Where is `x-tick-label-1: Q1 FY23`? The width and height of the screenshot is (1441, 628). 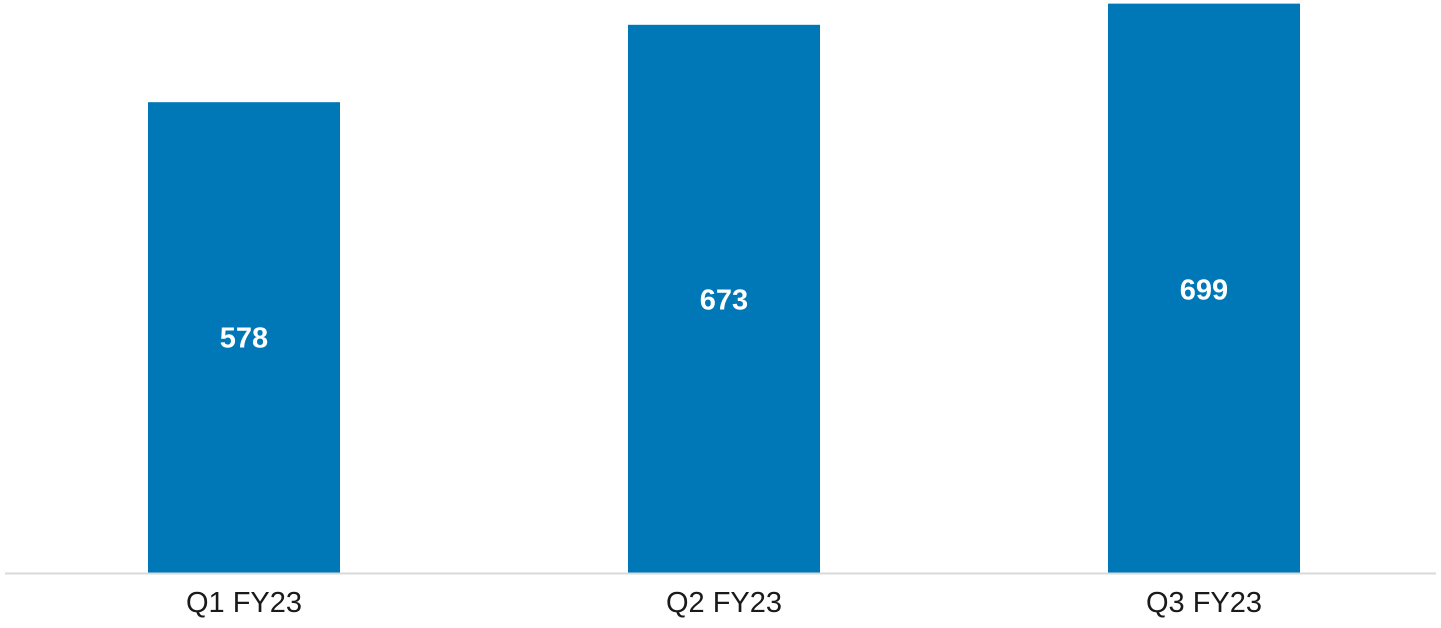
x-tick-label-1: Q1 FY23 is located at coordinates (244, 603).